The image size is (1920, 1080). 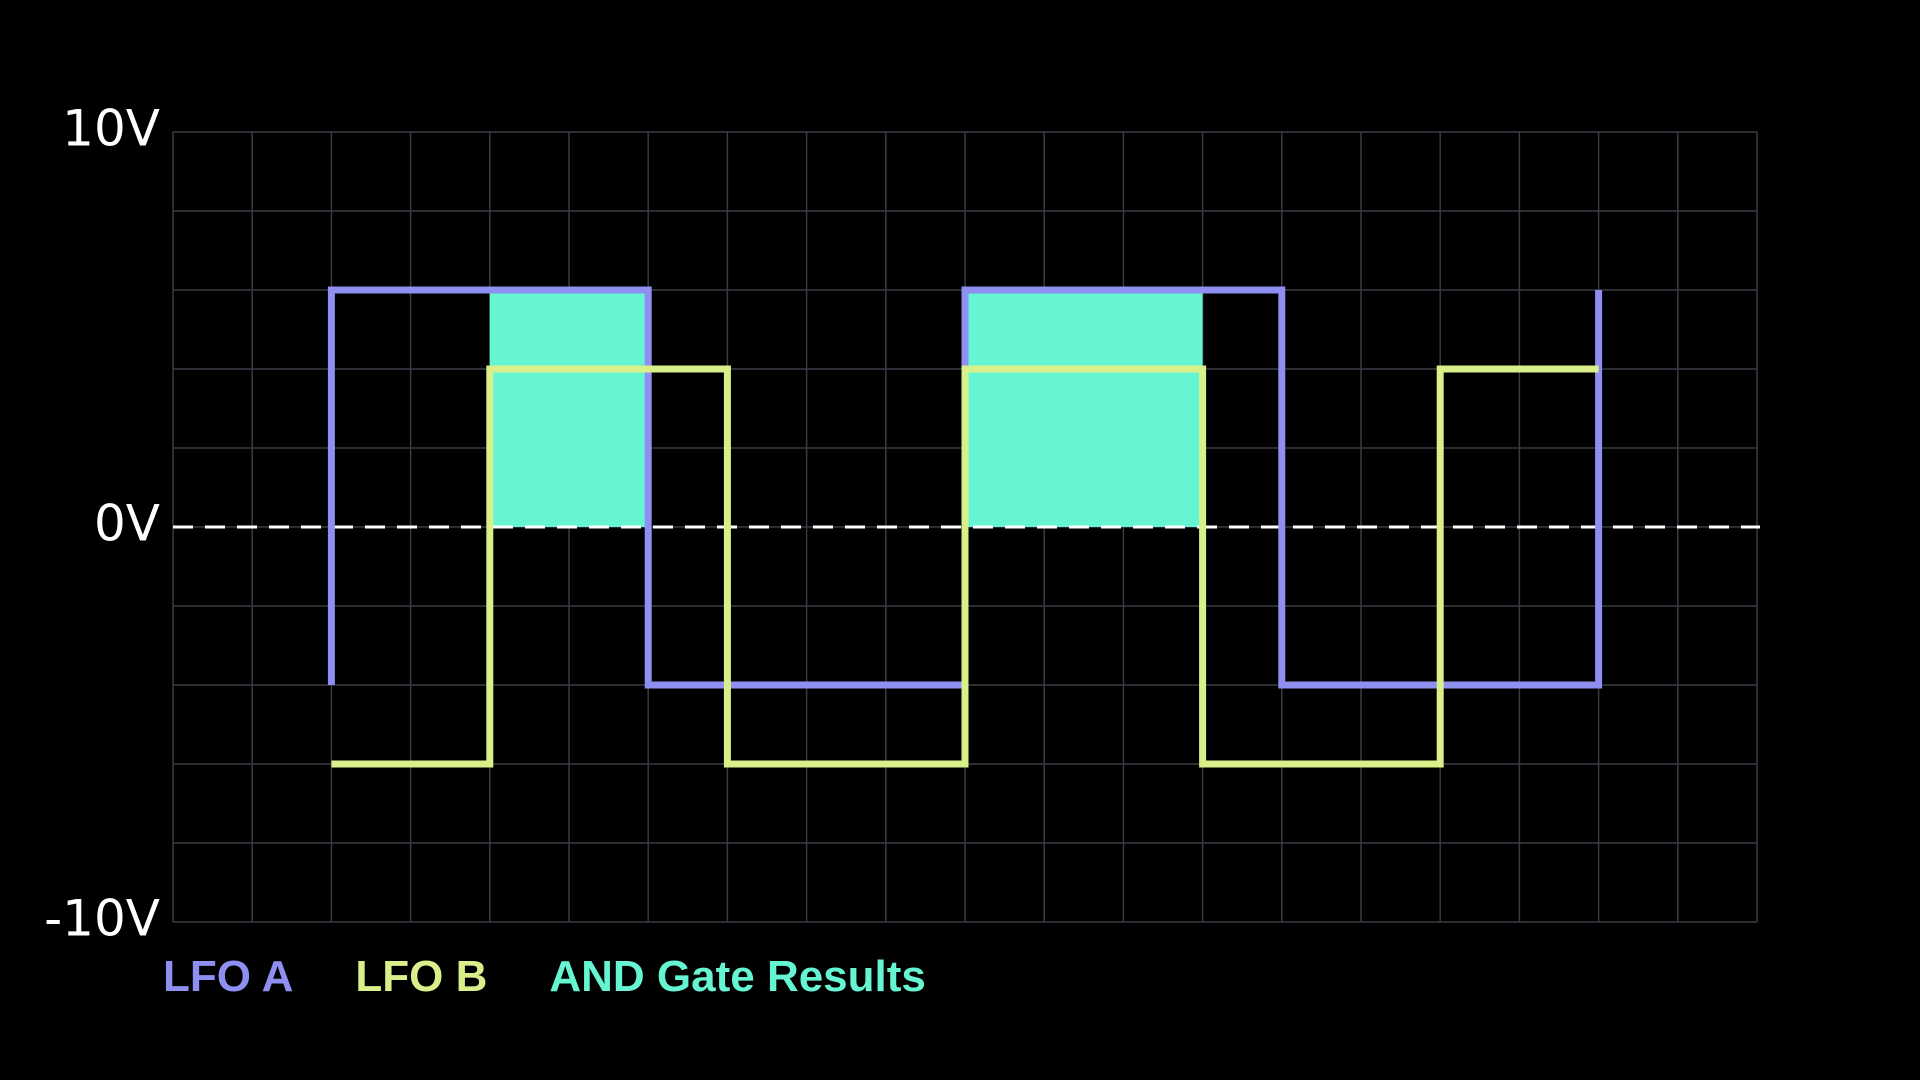 I want to click on y-tick-label: 0V, so click(x=127, y=524).